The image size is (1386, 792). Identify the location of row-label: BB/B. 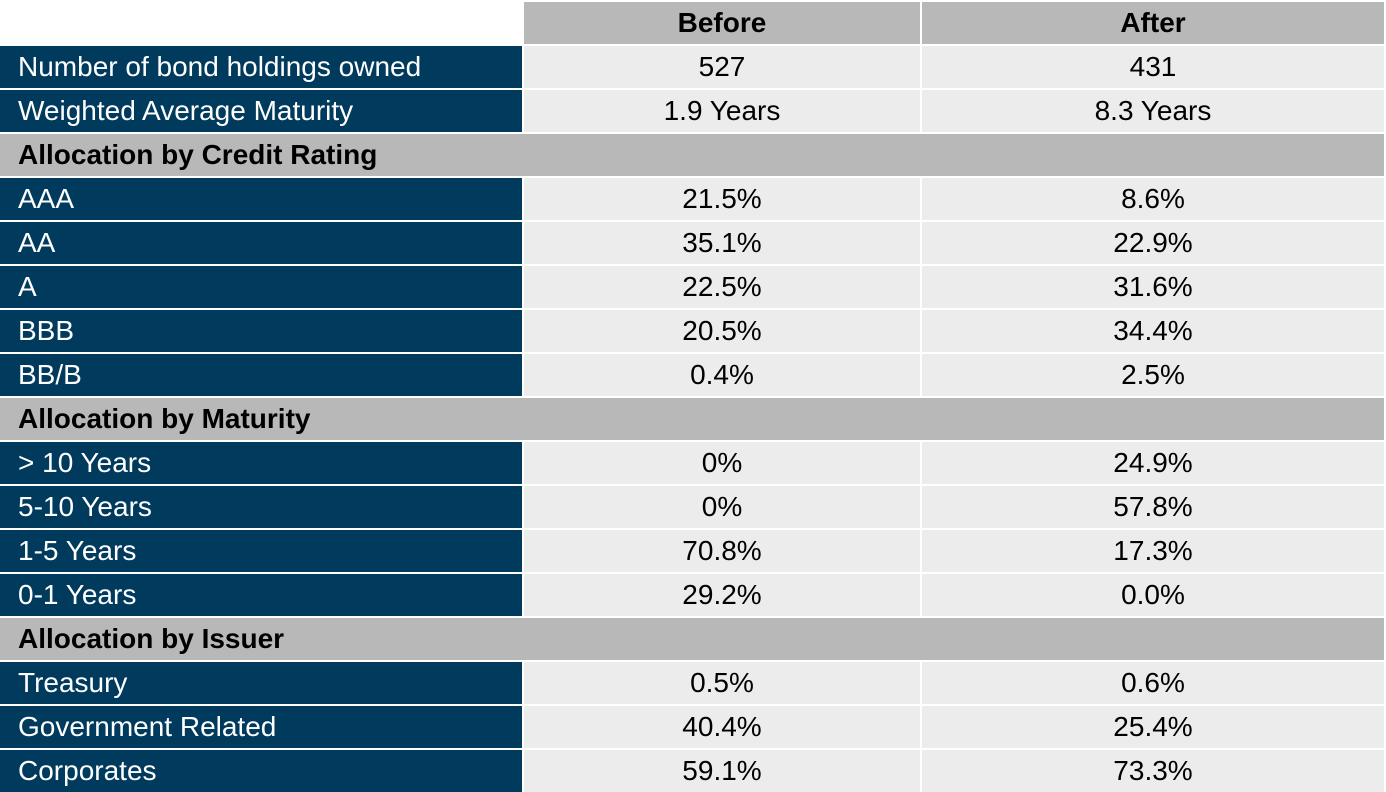
(262, 375).